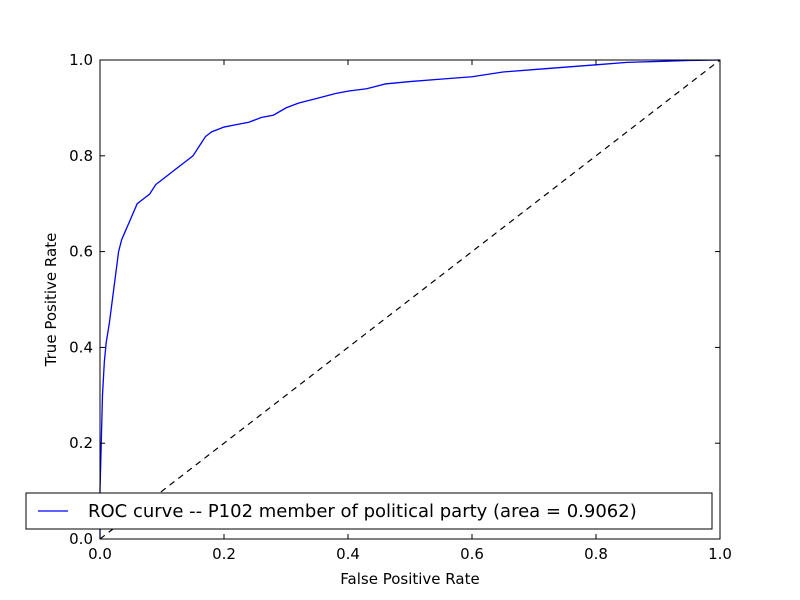 This screenshot has height=600, width=800. What do you see at coordinates (100, 554) in the screenshot?
I see `x-tick-label: 0.0` at bounding box center [100, 554].